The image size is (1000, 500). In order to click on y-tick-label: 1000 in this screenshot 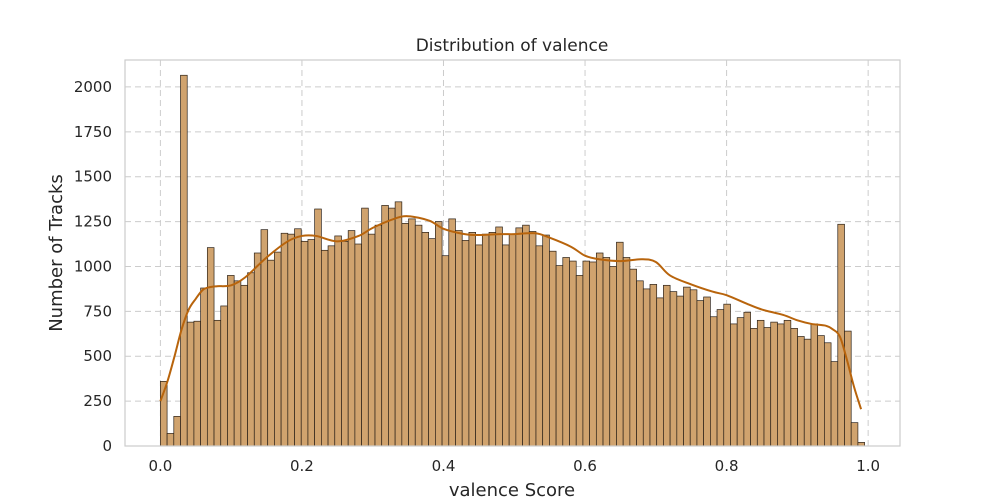, I will do `click(93, 266)`.